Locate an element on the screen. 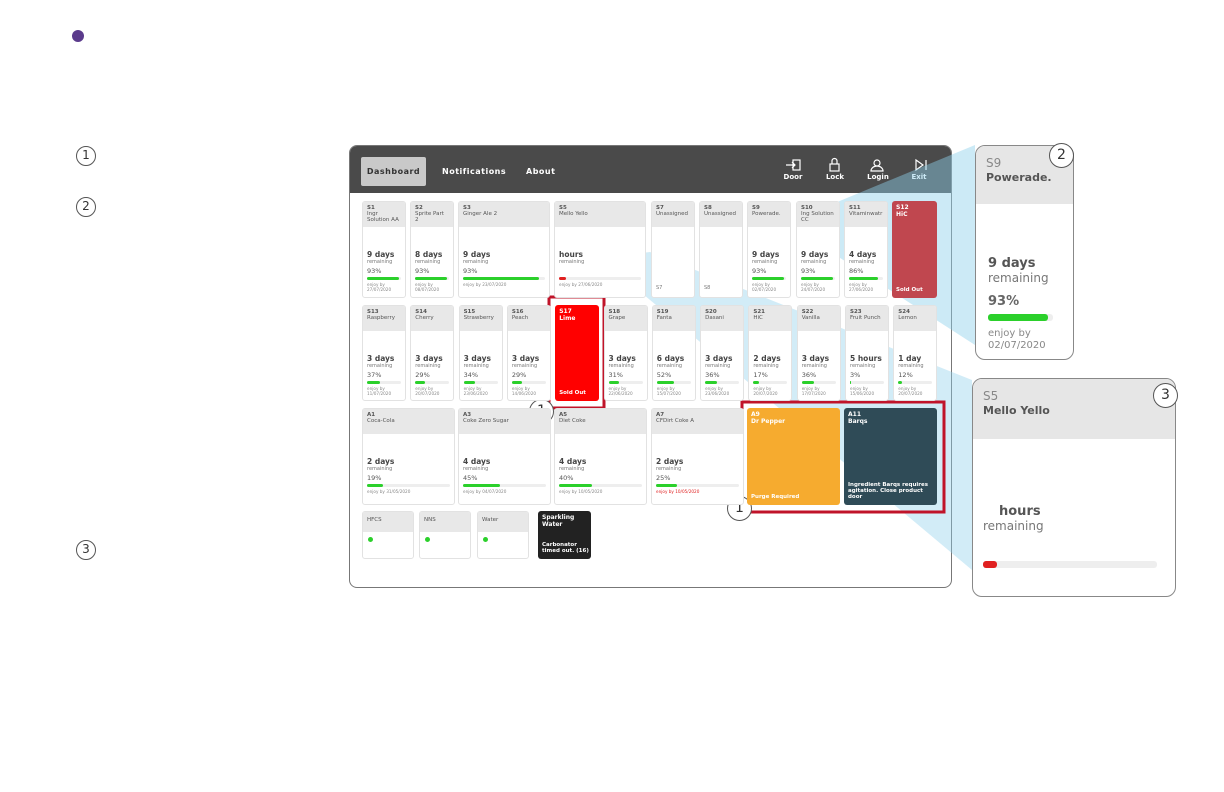 This screenshot has height=792, width=1224. tile-id: S24 is located at coordinates (904, 312).